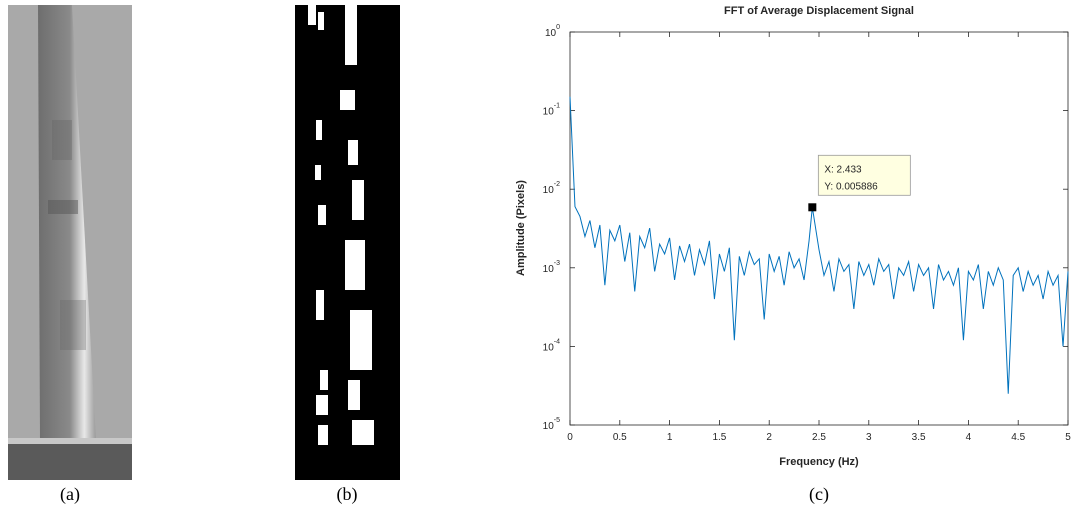  Describe the element at coordinates (969, 437) in the screenshot. I see `x-tick-label: 4` at that location.